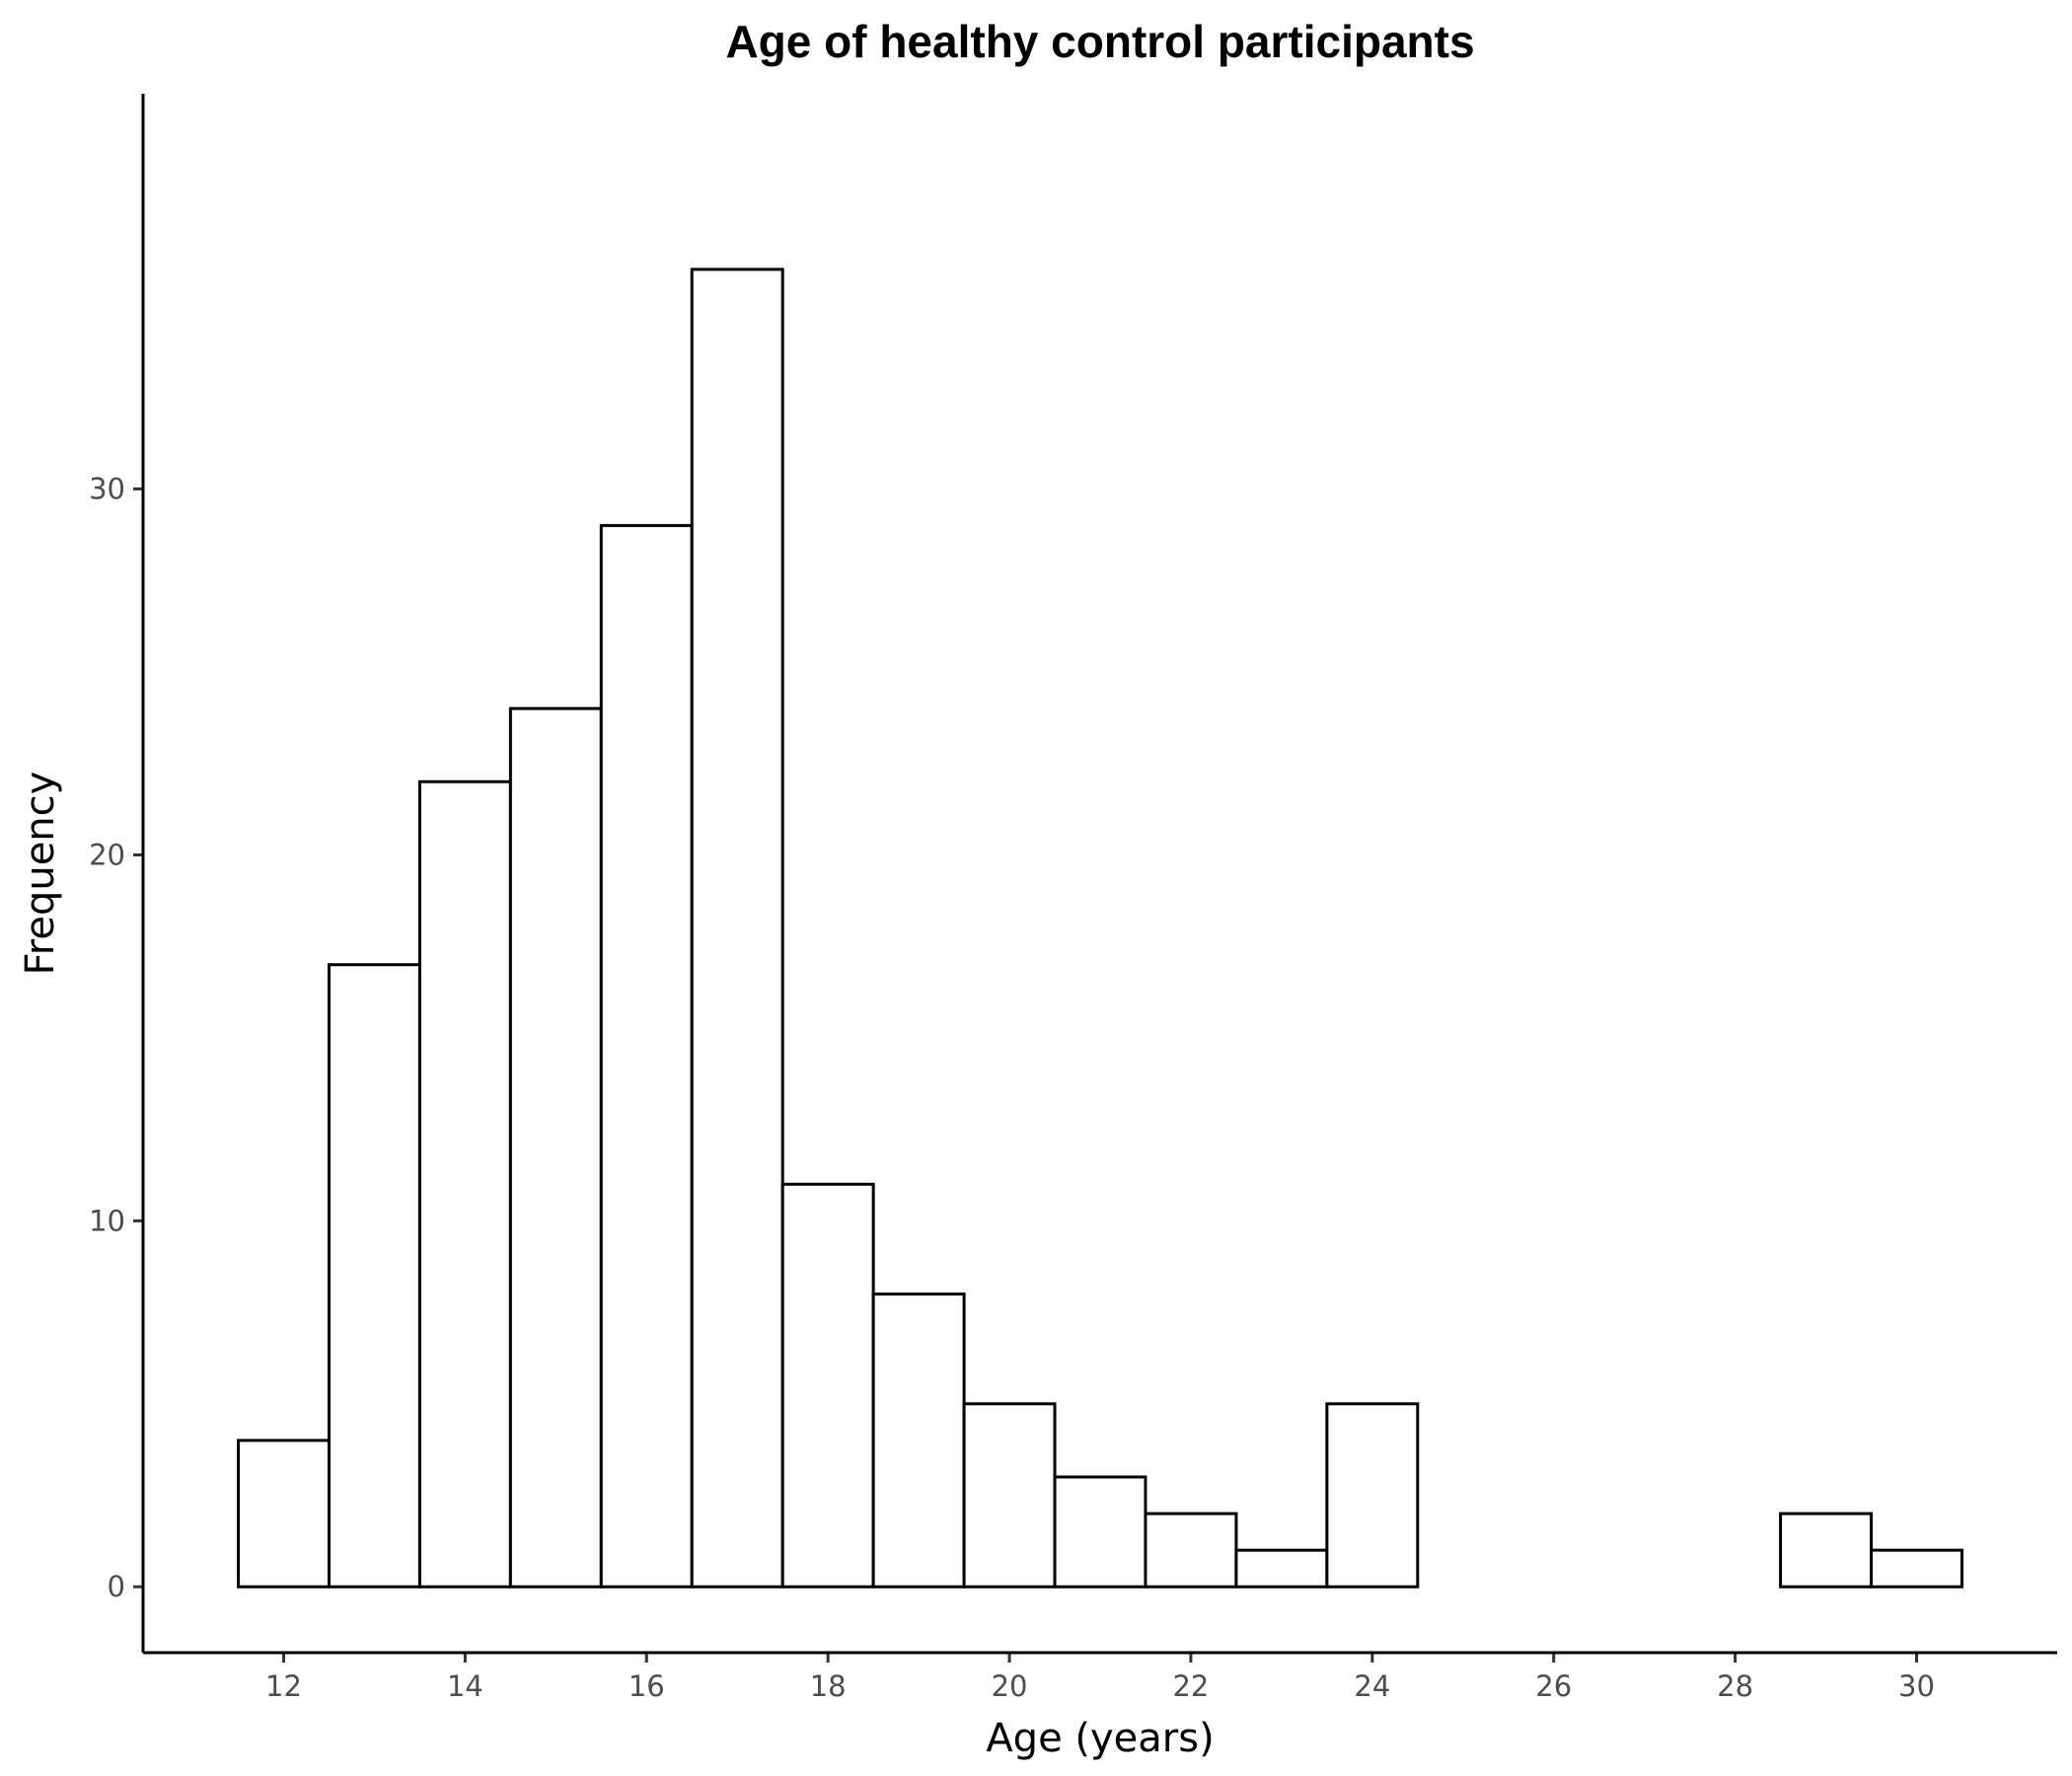  What do you see at coordinates (1099, 42) in the screenshot?
I see `chart-title: Age of healthy control participants` at bounding box center [1099, 42].